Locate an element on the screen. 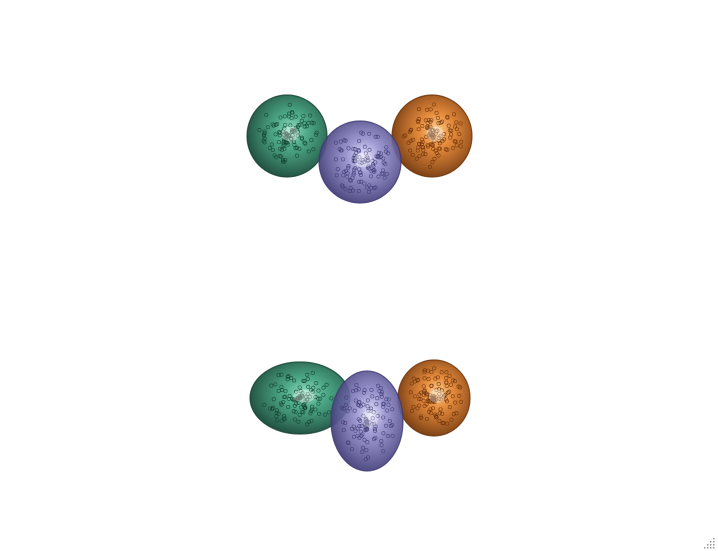  bottom-view-group is located at coordinates (360, 415).